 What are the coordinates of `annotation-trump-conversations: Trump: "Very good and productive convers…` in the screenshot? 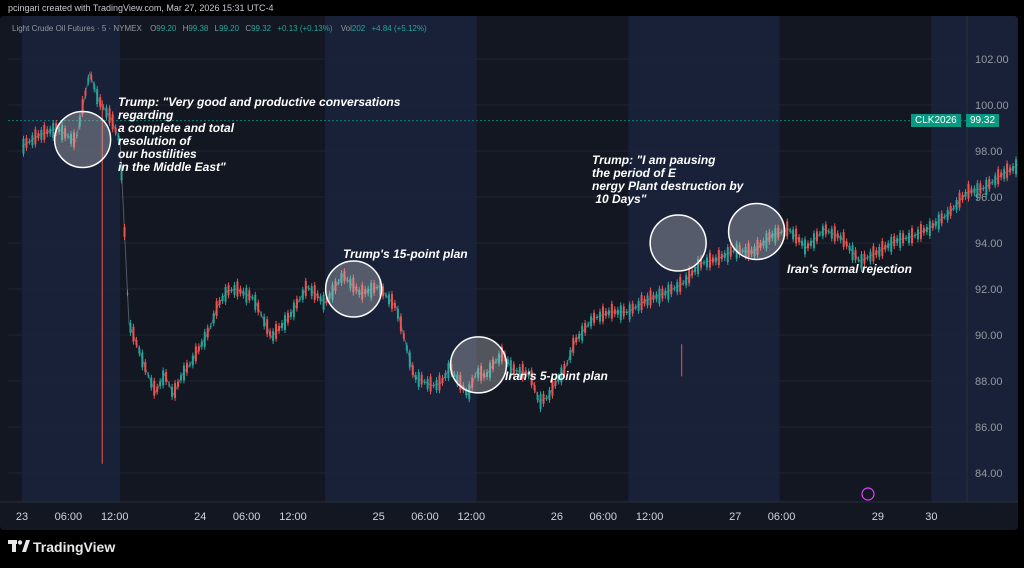 It's located at (259, 134).